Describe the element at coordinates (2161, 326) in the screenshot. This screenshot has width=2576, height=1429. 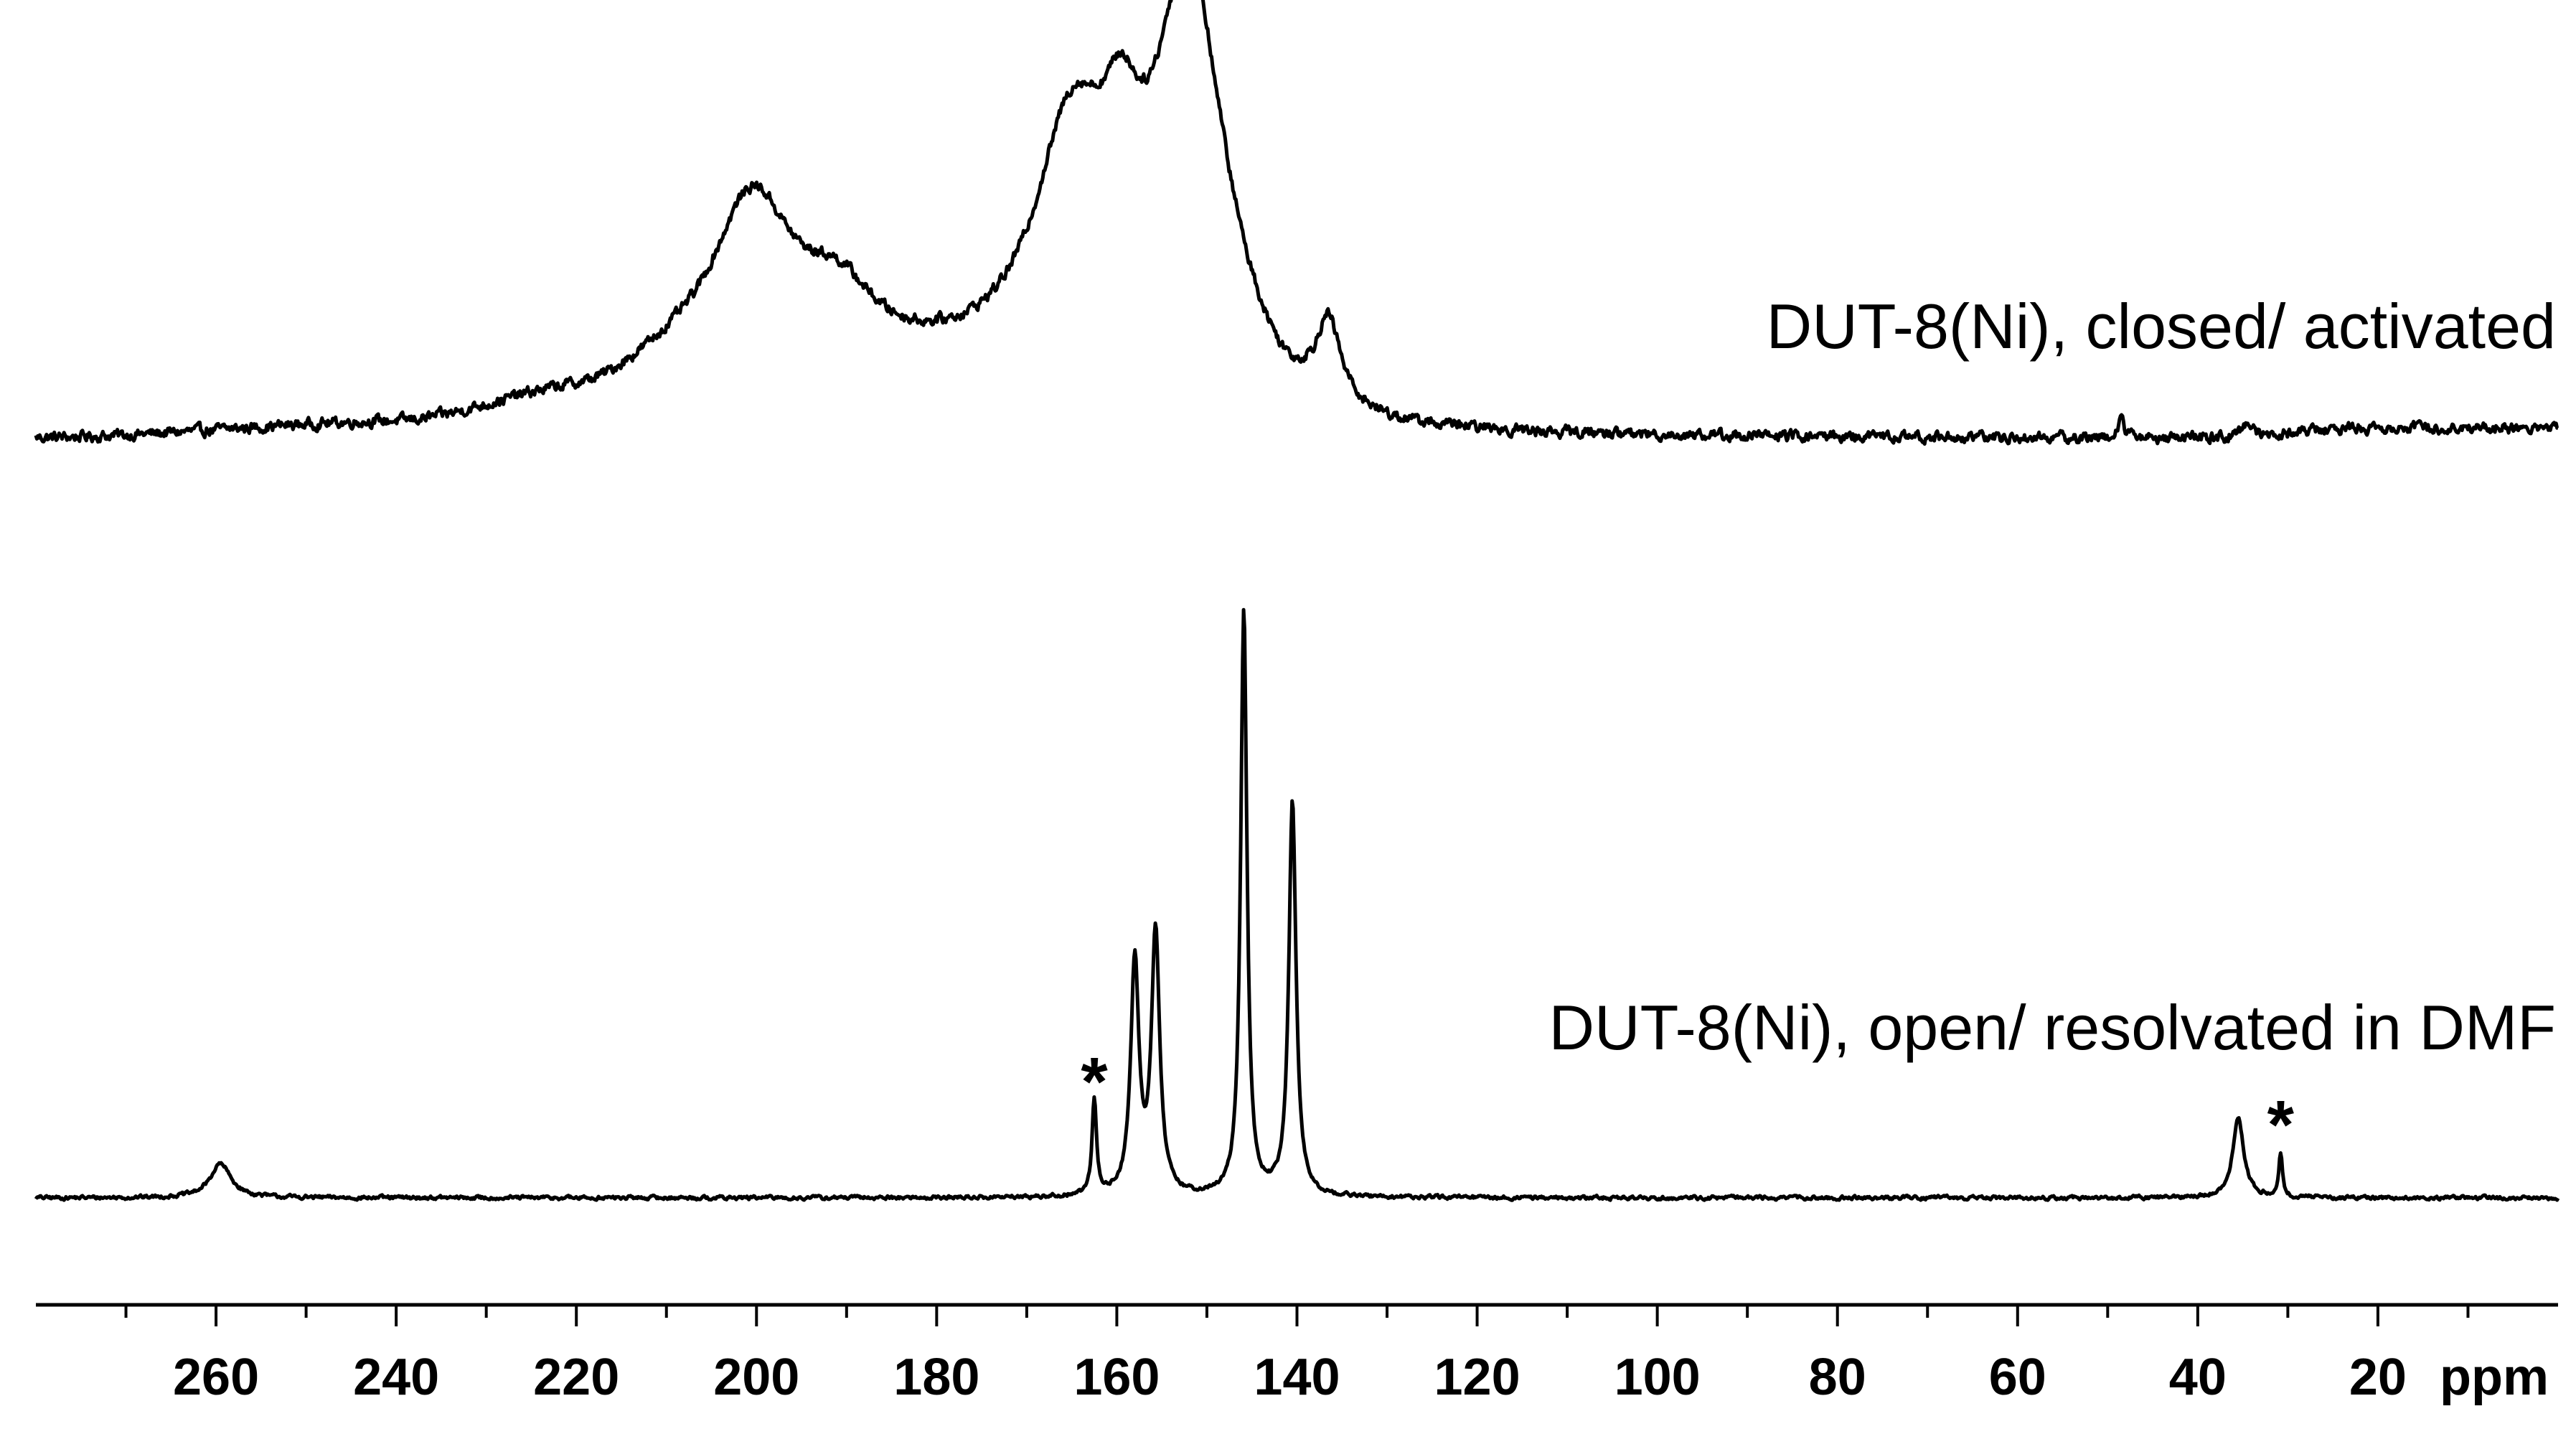
I see `series-label: DUT-8(Ni), closed/ activated` at that location.